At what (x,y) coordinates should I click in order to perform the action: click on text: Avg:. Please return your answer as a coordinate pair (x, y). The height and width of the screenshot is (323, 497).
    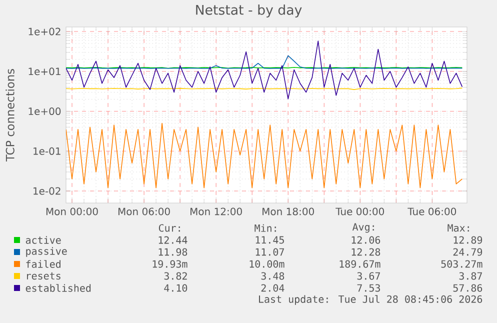
    Looking at the image, I should click on (363, 228).